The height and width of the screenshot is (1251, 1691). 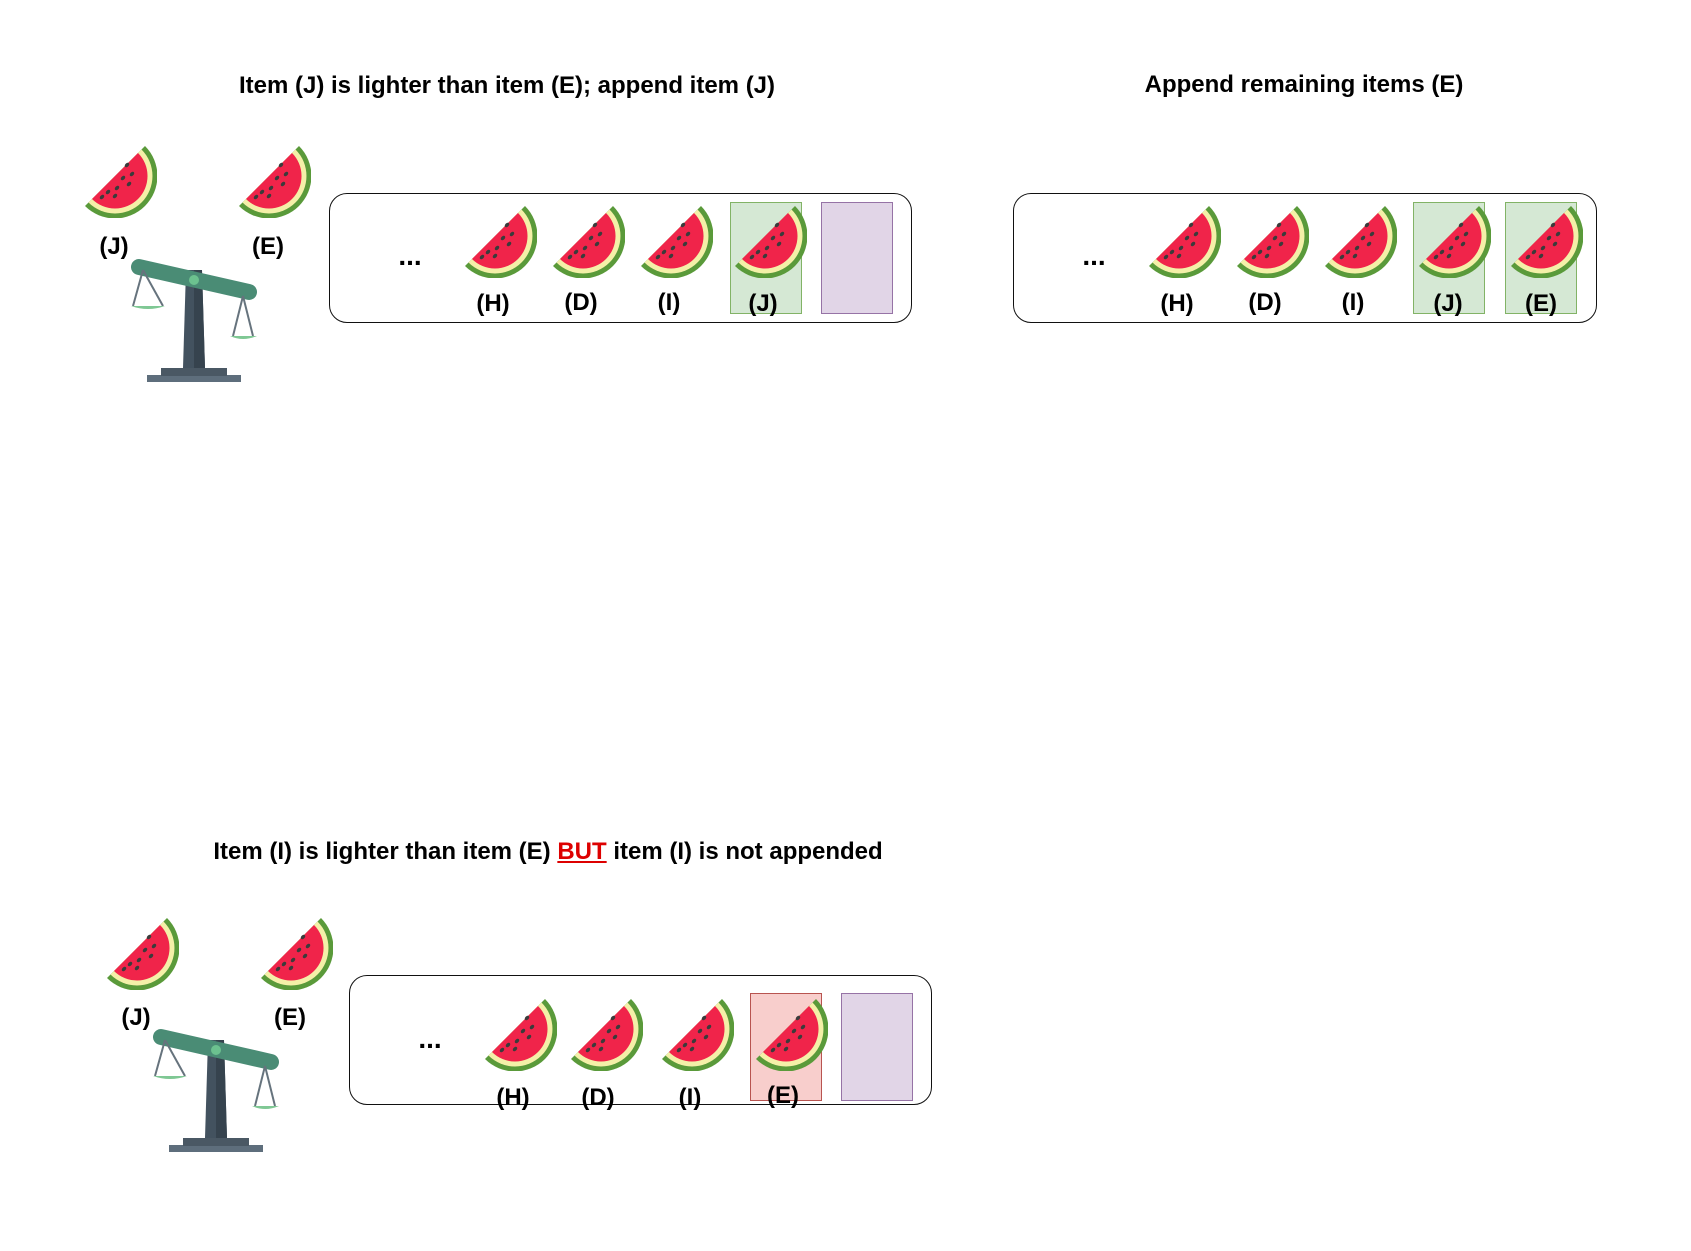 I want to click on panel-title: Append remaining items (E), so click(x=1304, y=84).